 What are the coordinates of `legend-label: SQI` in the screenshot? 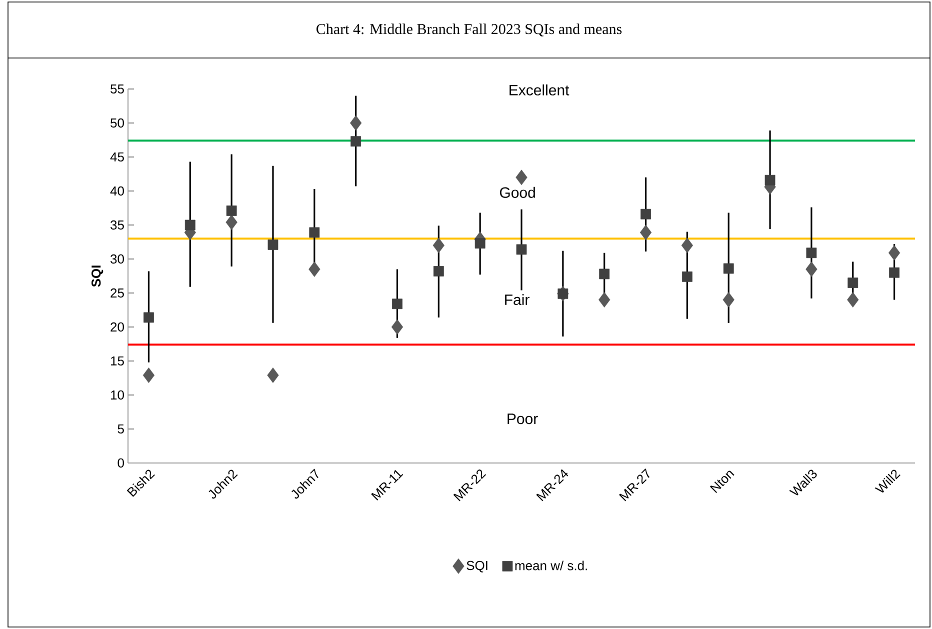 It's located at (477, 566).